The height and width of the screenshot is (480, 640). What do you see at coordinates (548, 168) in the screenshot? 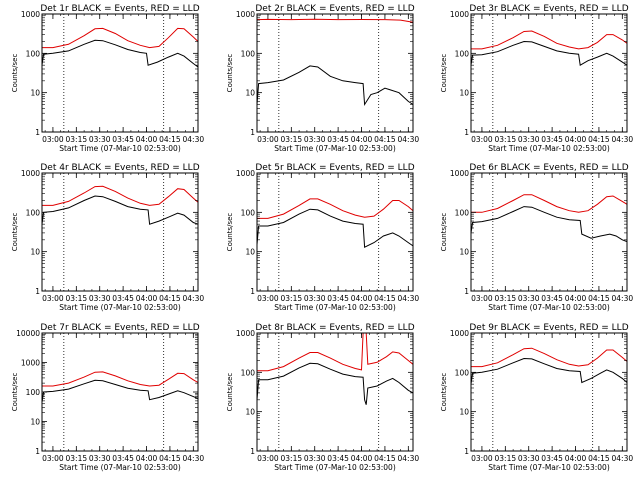
I see `panel-title: Det 6r BLACK = Events, RED = LLD` at bounding box center [548, 168].